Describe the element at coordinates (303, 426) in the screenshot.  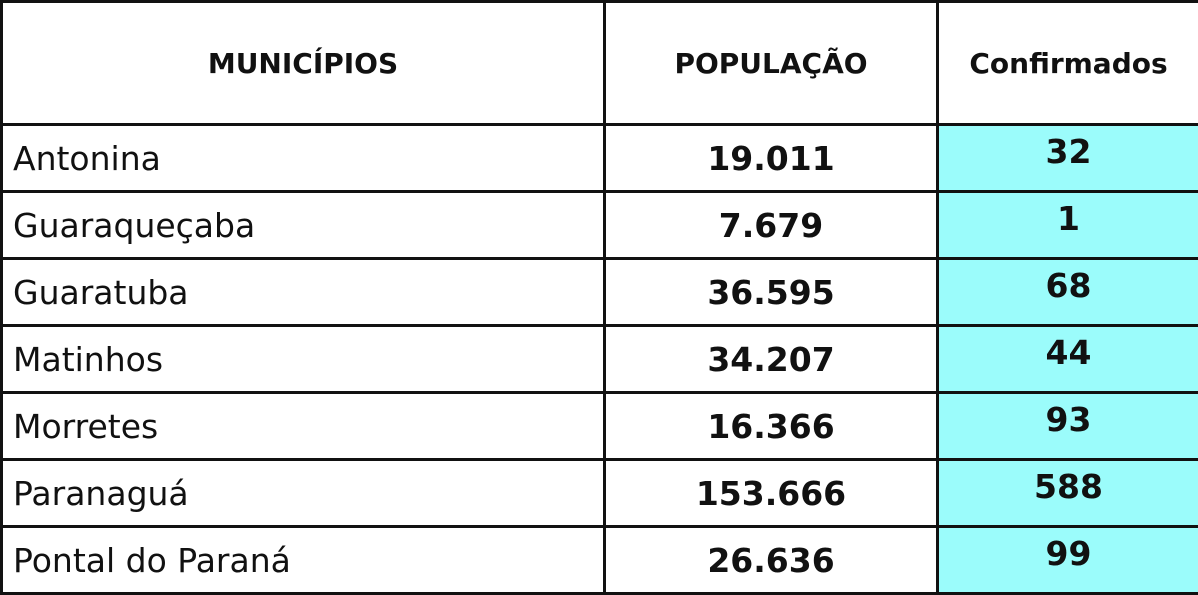
I see `table-cell: Morretes` at that location.